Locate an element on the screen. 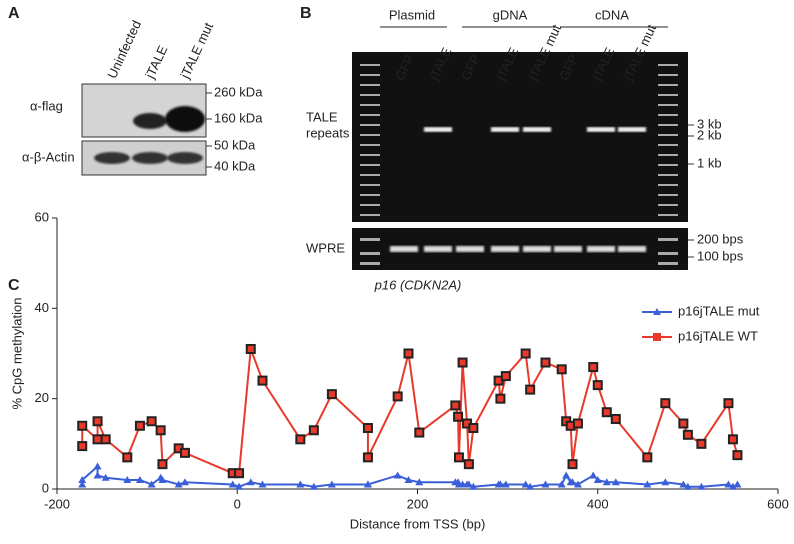  gel-bands is located at coordinates (519, 164).